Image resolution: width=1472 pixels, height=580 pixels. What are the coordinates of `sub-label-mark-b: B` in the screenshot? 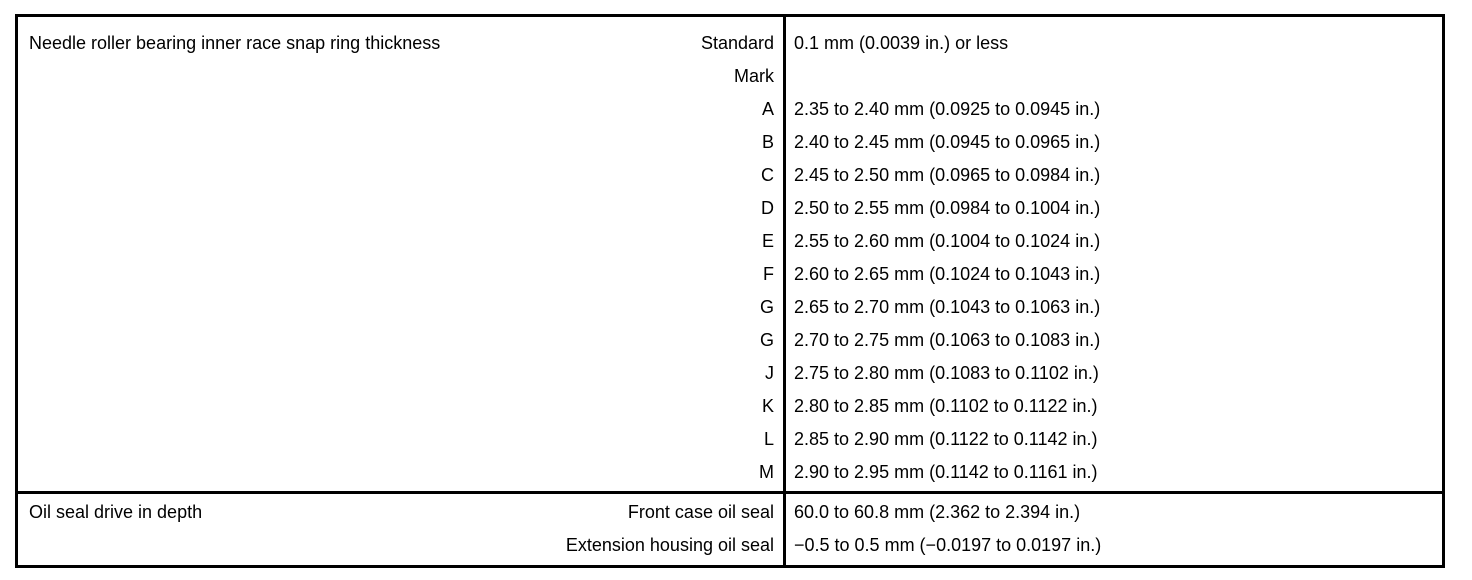 It's located at (767, 142).